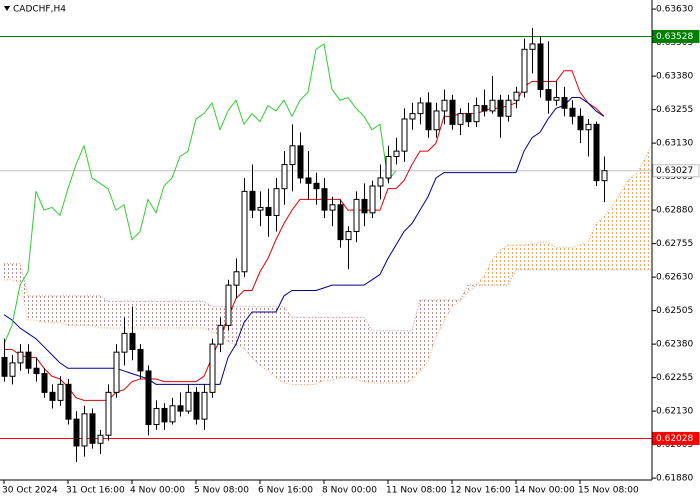 This screenshot has height=500, width=700. Describe the element at coordinates (674, 479) in the screenshot. I see `y-tick-label: 0.61880` at that location.